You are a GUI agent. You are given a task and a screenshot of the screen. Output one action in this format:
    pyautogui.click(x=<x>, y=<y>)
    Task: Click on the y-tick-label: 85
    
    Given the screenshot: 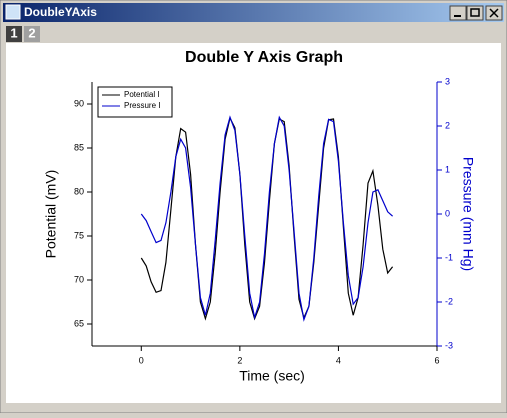 What is the action you would take?
    pyautogui.click(x=79, y=147)
    